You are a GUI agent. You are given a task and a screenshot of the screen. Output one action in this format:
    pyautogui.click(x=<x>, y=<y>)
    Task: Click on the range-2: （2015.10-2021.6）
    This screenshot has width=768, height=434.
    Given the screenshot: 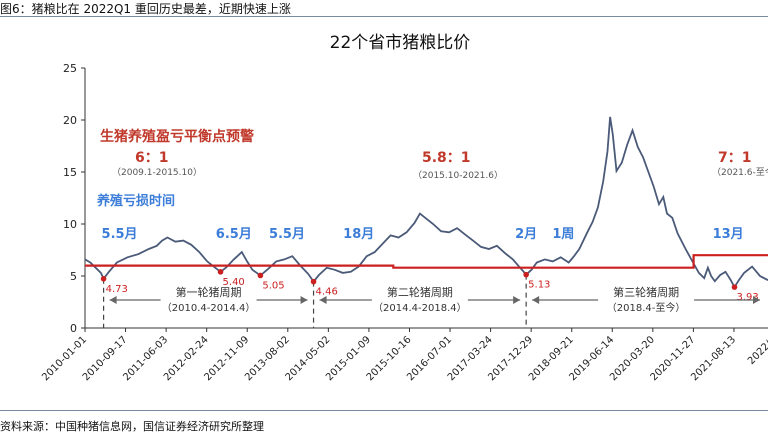 What is the action you would take?
    pyautogui.click(x=458, y=175)
    